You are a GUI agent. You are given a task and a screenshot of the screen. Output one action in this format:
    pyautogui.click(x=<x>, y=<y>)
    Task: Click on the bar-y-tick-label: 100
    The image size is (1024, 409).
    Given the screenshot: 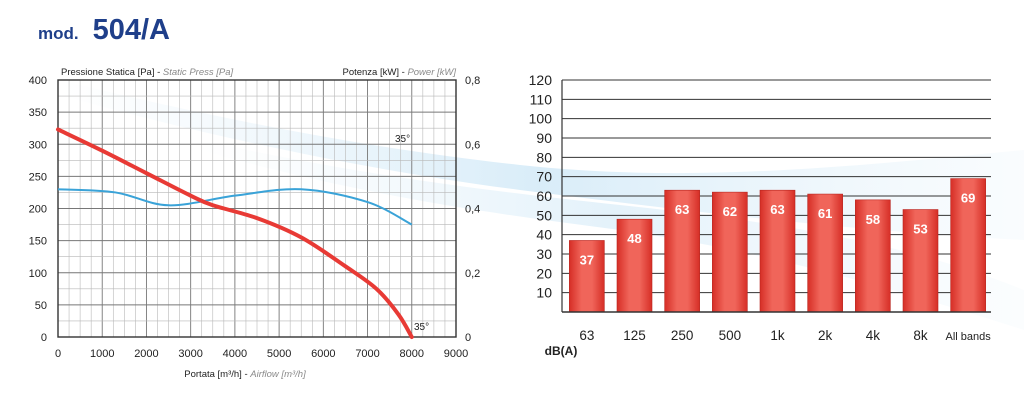 What is the action you would take?
    pyautogui.click(x=541, y=119)
    